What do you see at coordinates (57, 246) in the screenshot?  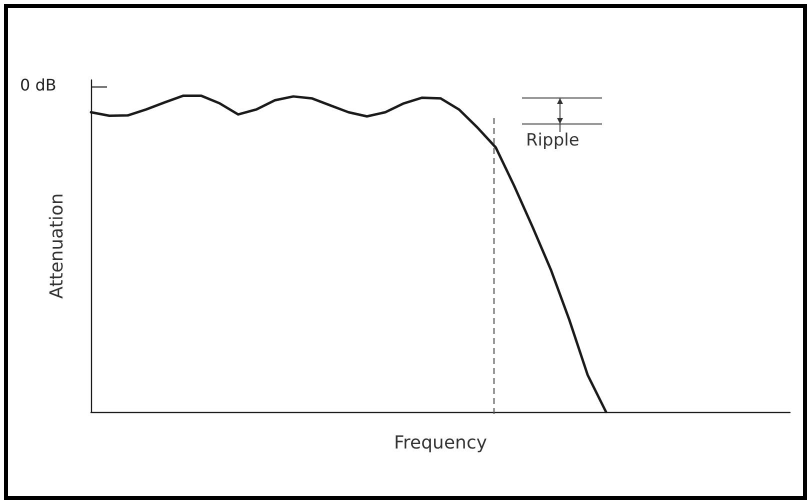 I see `y-axis-title: Attenuation` at bounding box center [57, 246].